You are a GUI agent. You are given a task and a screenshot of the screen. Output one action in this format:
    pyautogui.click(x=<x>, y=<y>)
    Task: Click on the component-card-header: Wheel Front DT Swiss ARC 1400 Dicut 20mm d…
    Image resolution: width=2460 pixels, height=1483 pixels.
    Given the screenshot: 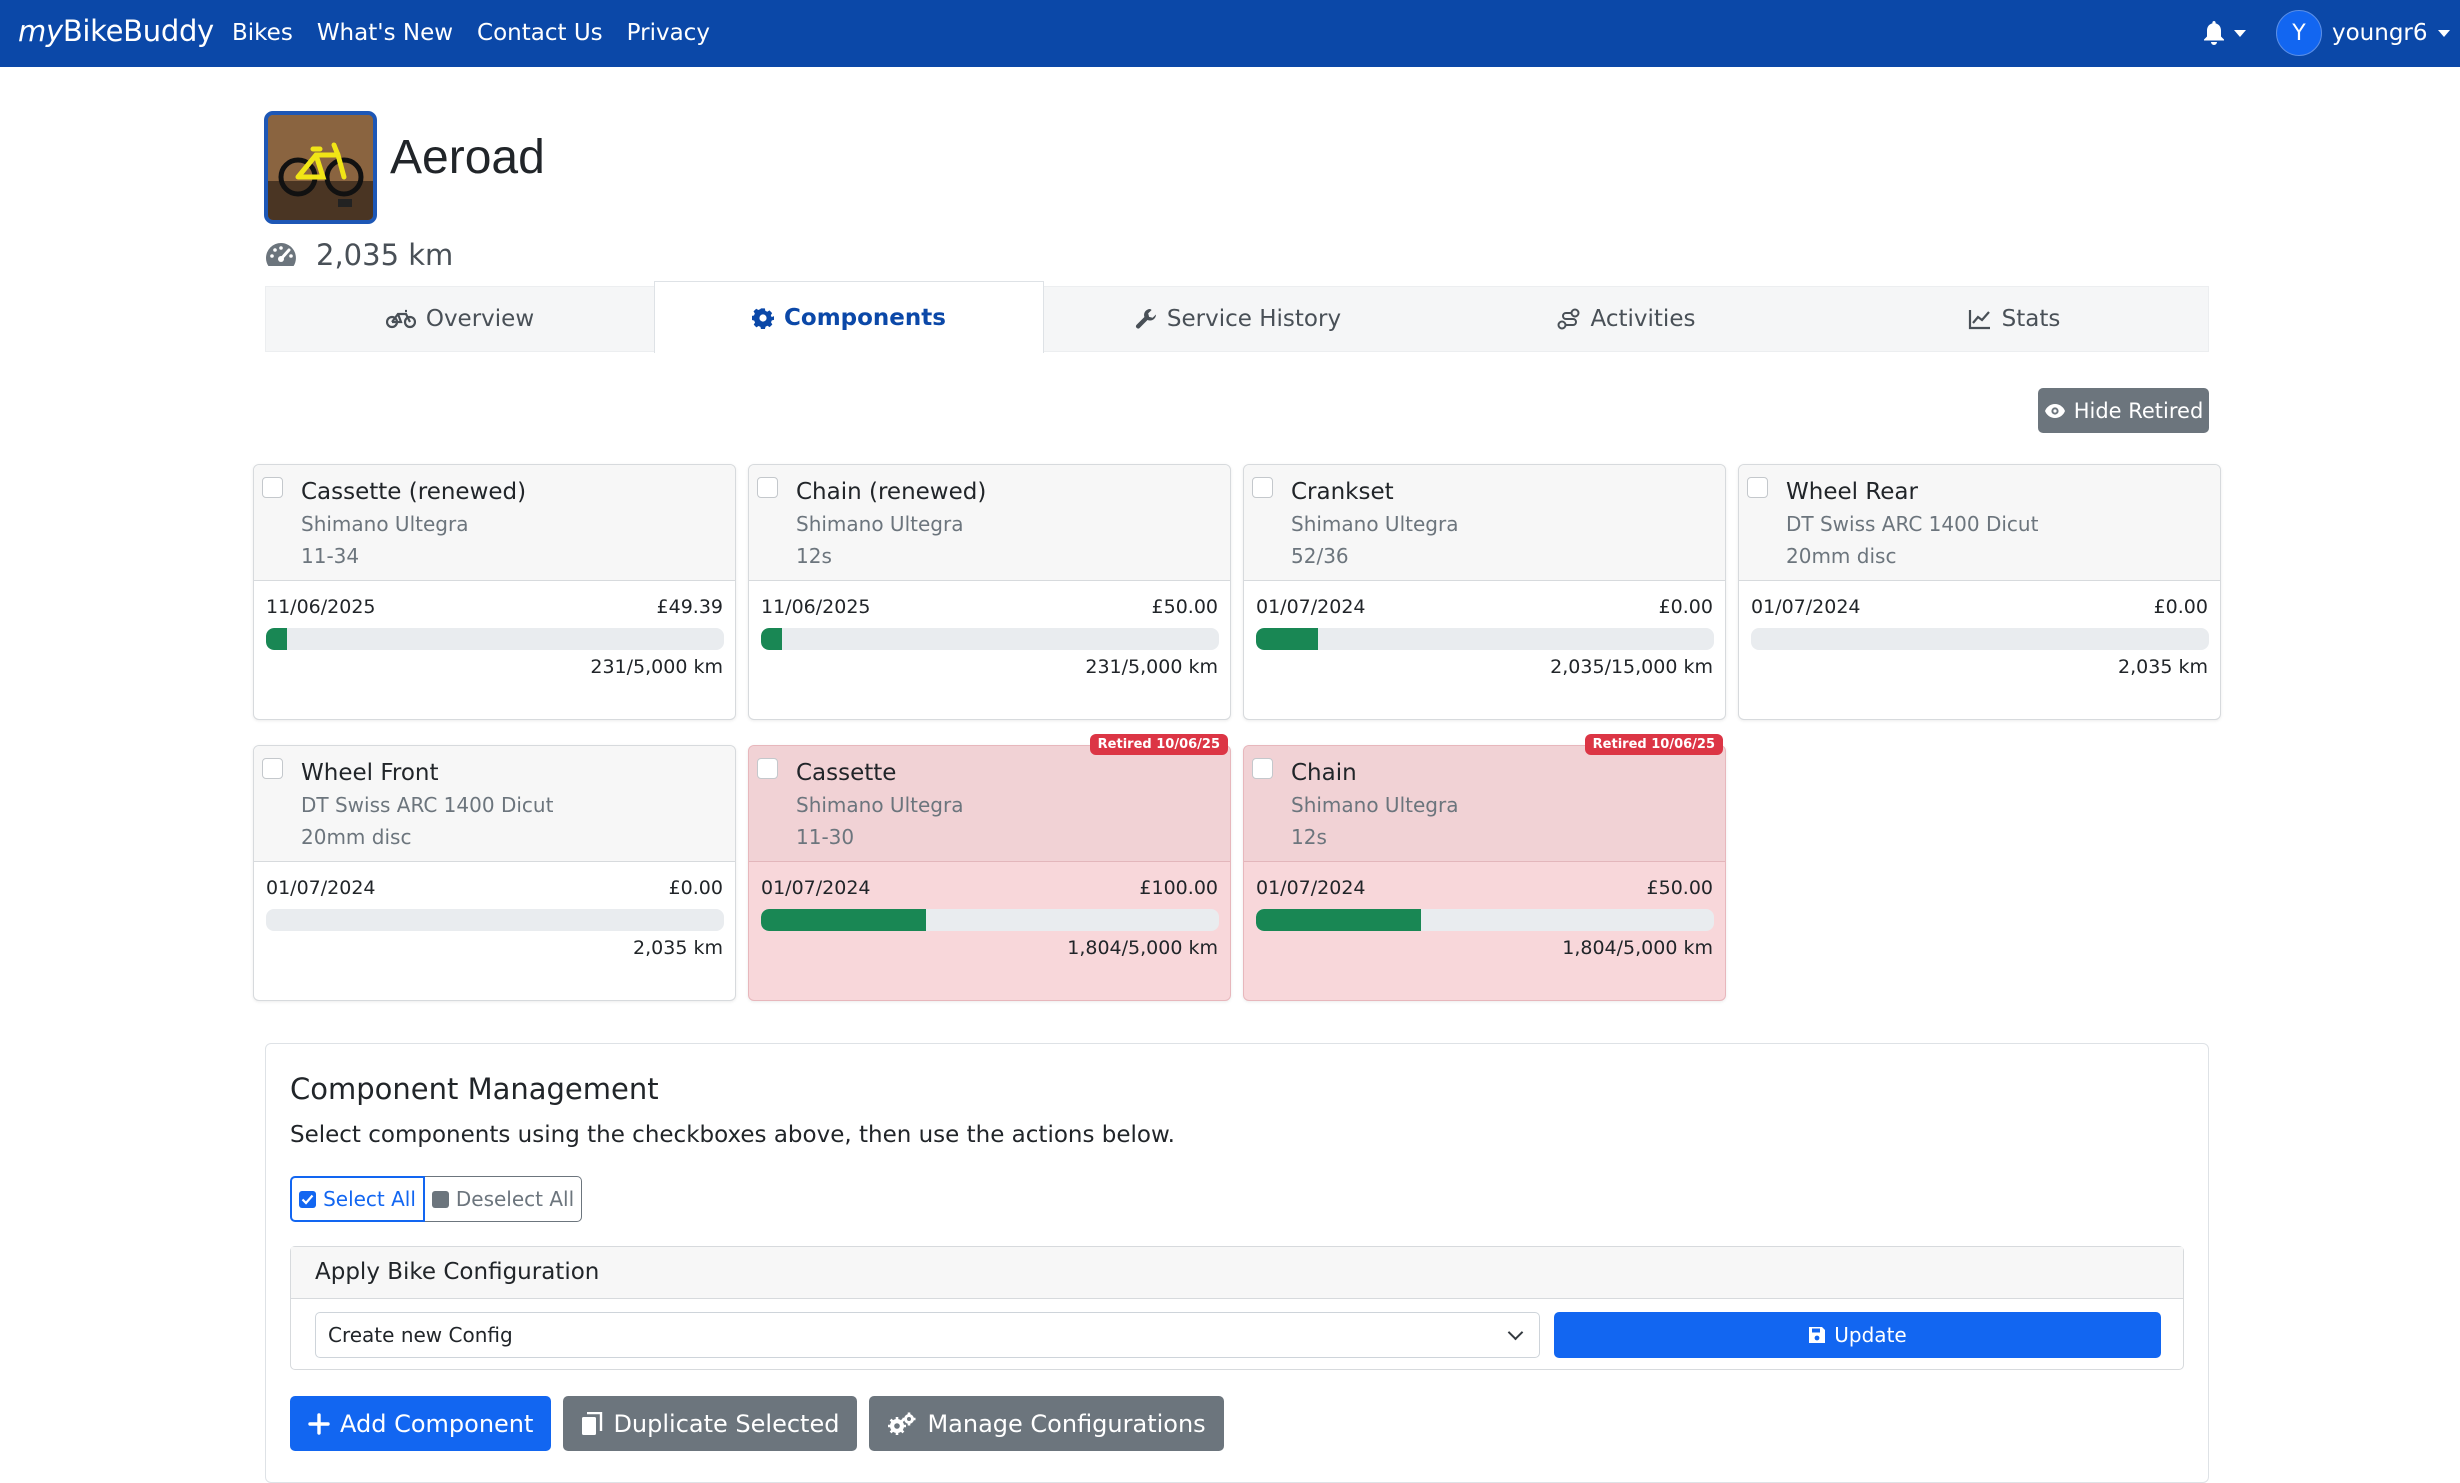 What is the action you would take?
    pyautogui.click(x=494, y=804)
    